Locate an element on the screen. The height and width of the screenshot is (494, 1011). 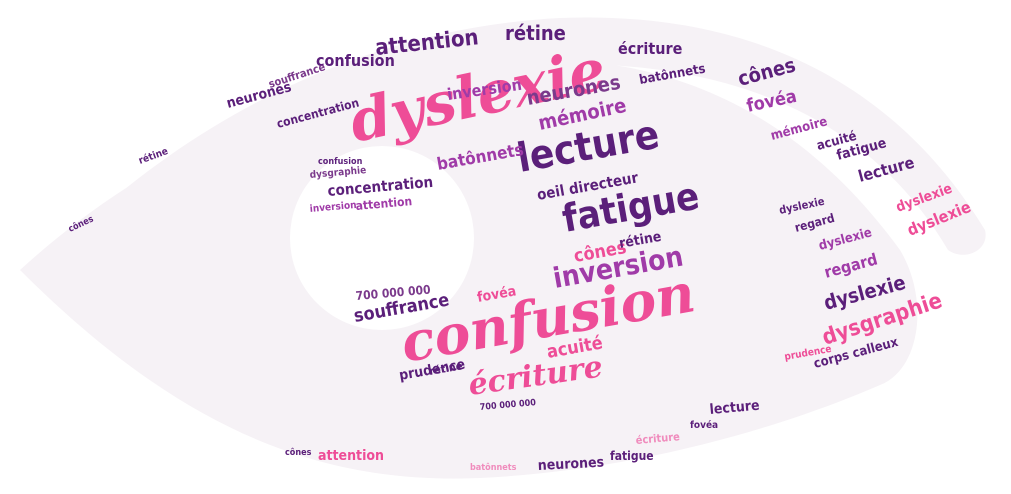
word-retine-4: rétine is located at coordinates (446, 368).